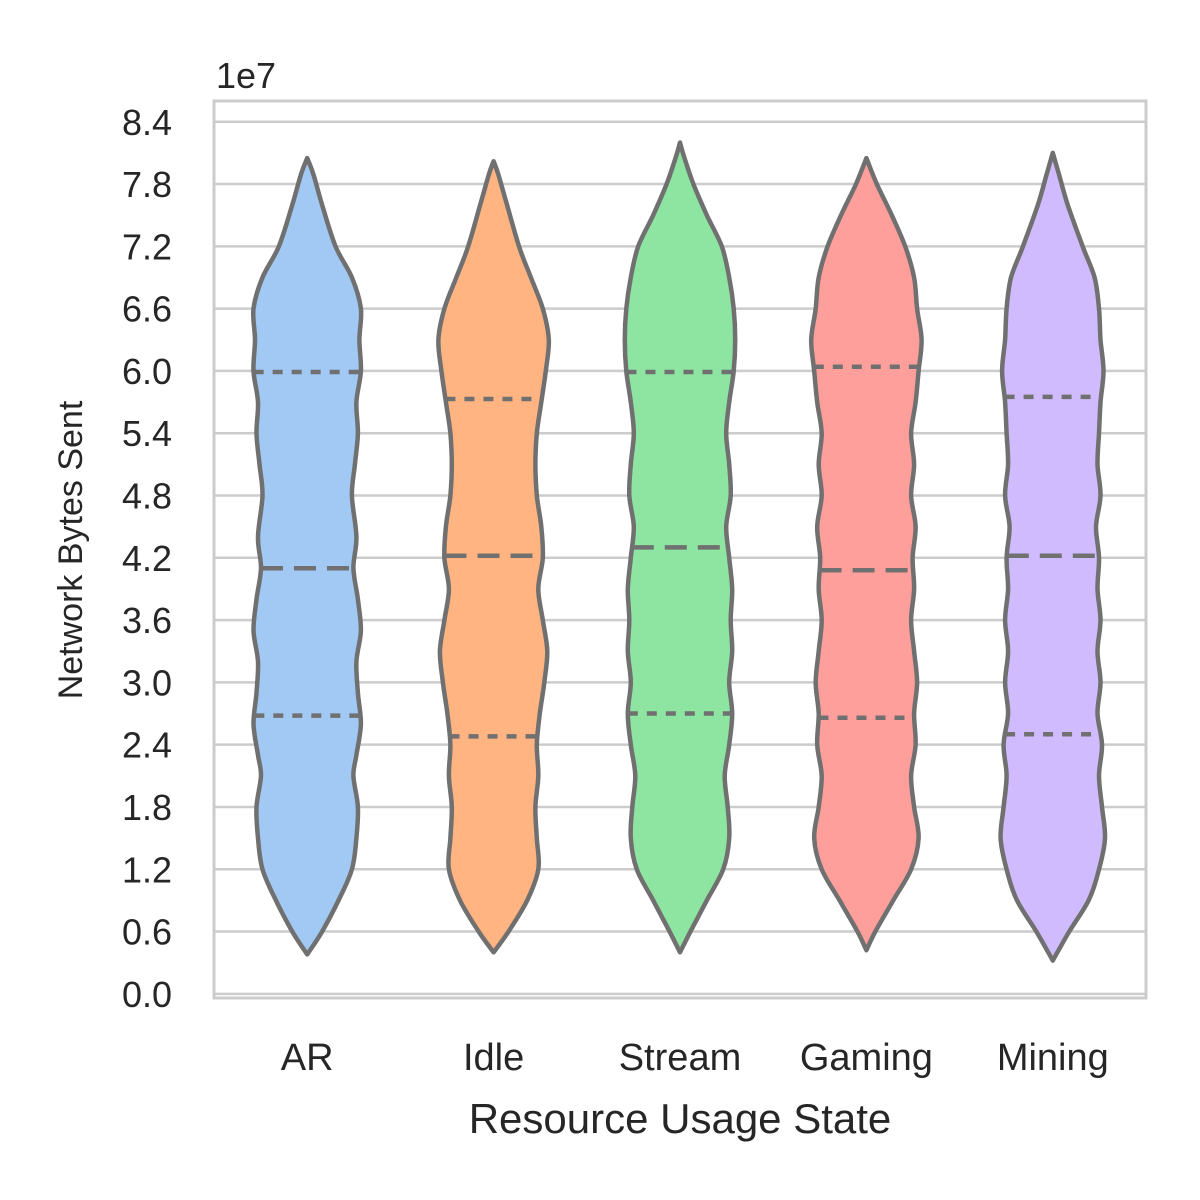 The width and height of the screenshot is (1200, 1200). I want to click on y-tick-label: 0.6, so click(147, 932).